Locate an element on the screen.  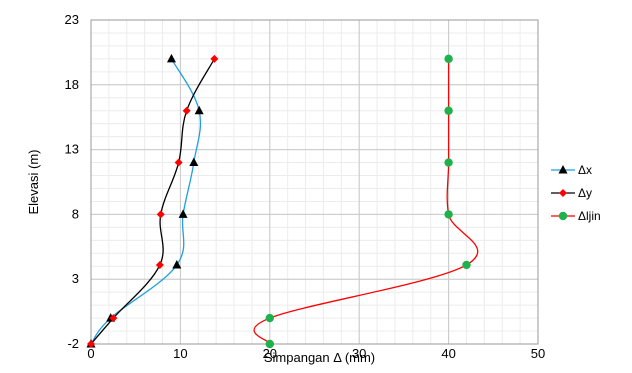
legend: Δx Δy Δljin is located at coordinates (576, 193).